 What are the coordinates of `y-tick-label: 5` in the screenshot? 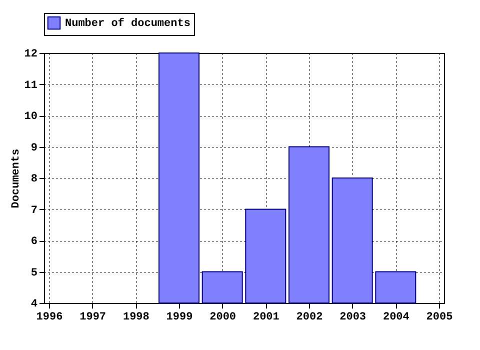 It's located at (34, 273).